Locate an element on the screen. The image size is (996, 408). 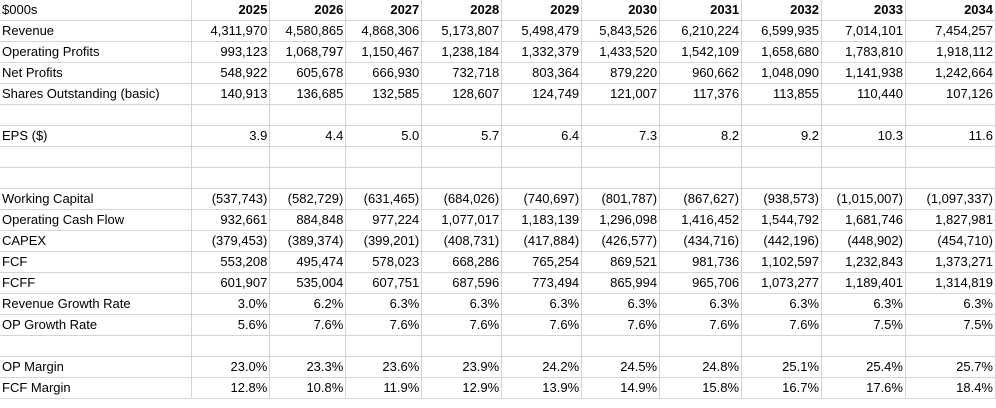
value-cell: 6.4 is located at coordinates (542, 136).